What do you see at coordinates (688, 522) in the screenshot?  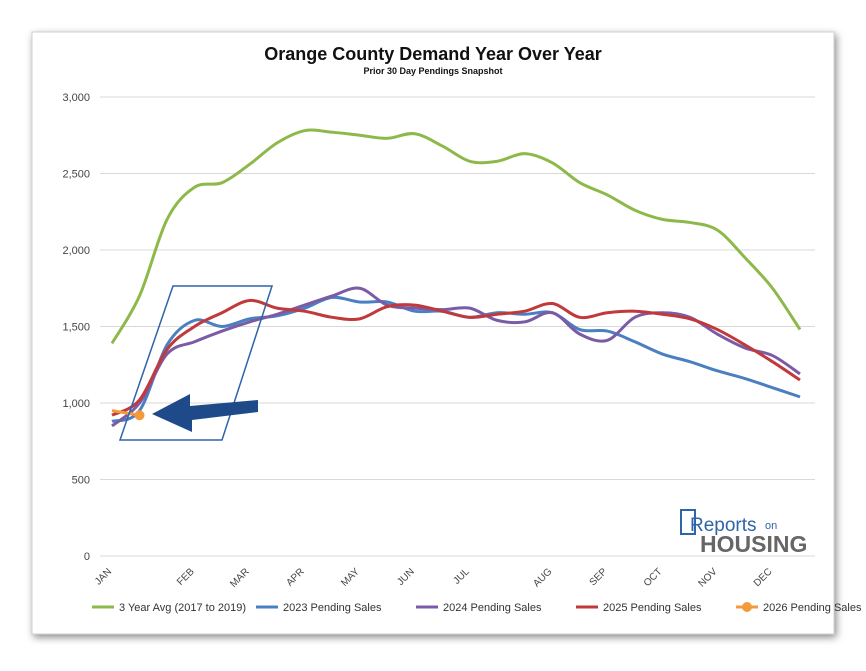 I see `logo-icon` at bounding box center [688, 522].